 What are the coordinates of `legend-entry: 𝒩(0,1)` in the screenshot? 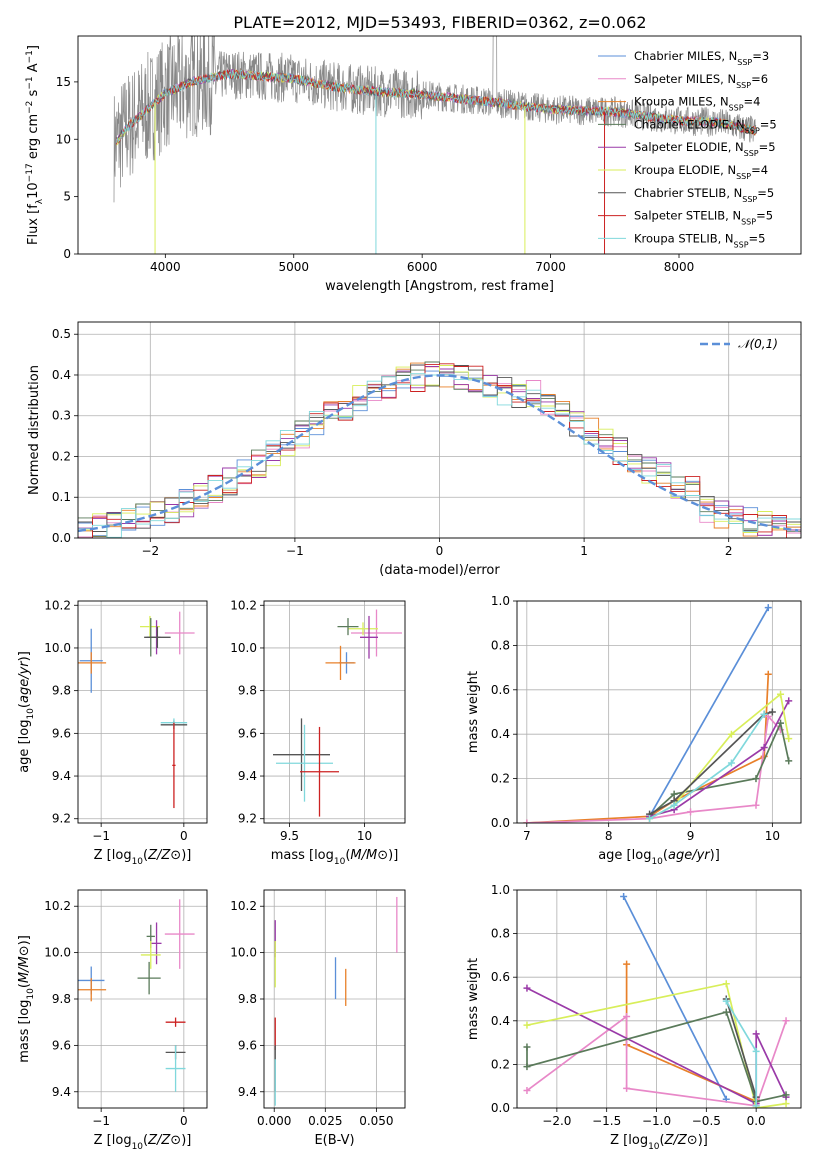 It's located at (758, 344).